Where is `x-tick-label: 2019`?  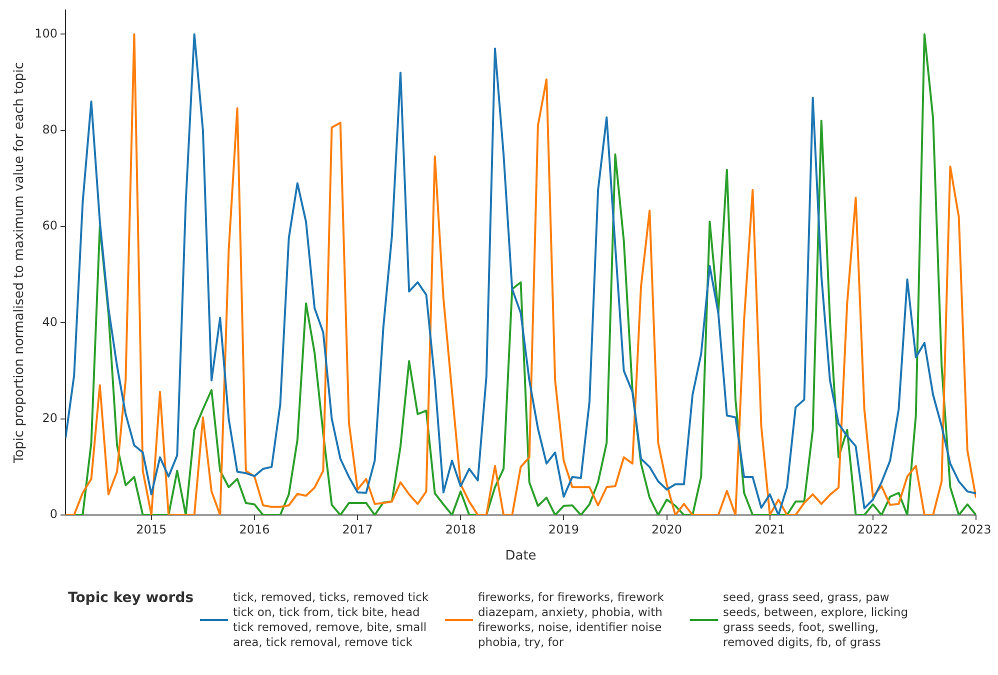
x-tick-label: 2019 is located at coordinates (563, 529).